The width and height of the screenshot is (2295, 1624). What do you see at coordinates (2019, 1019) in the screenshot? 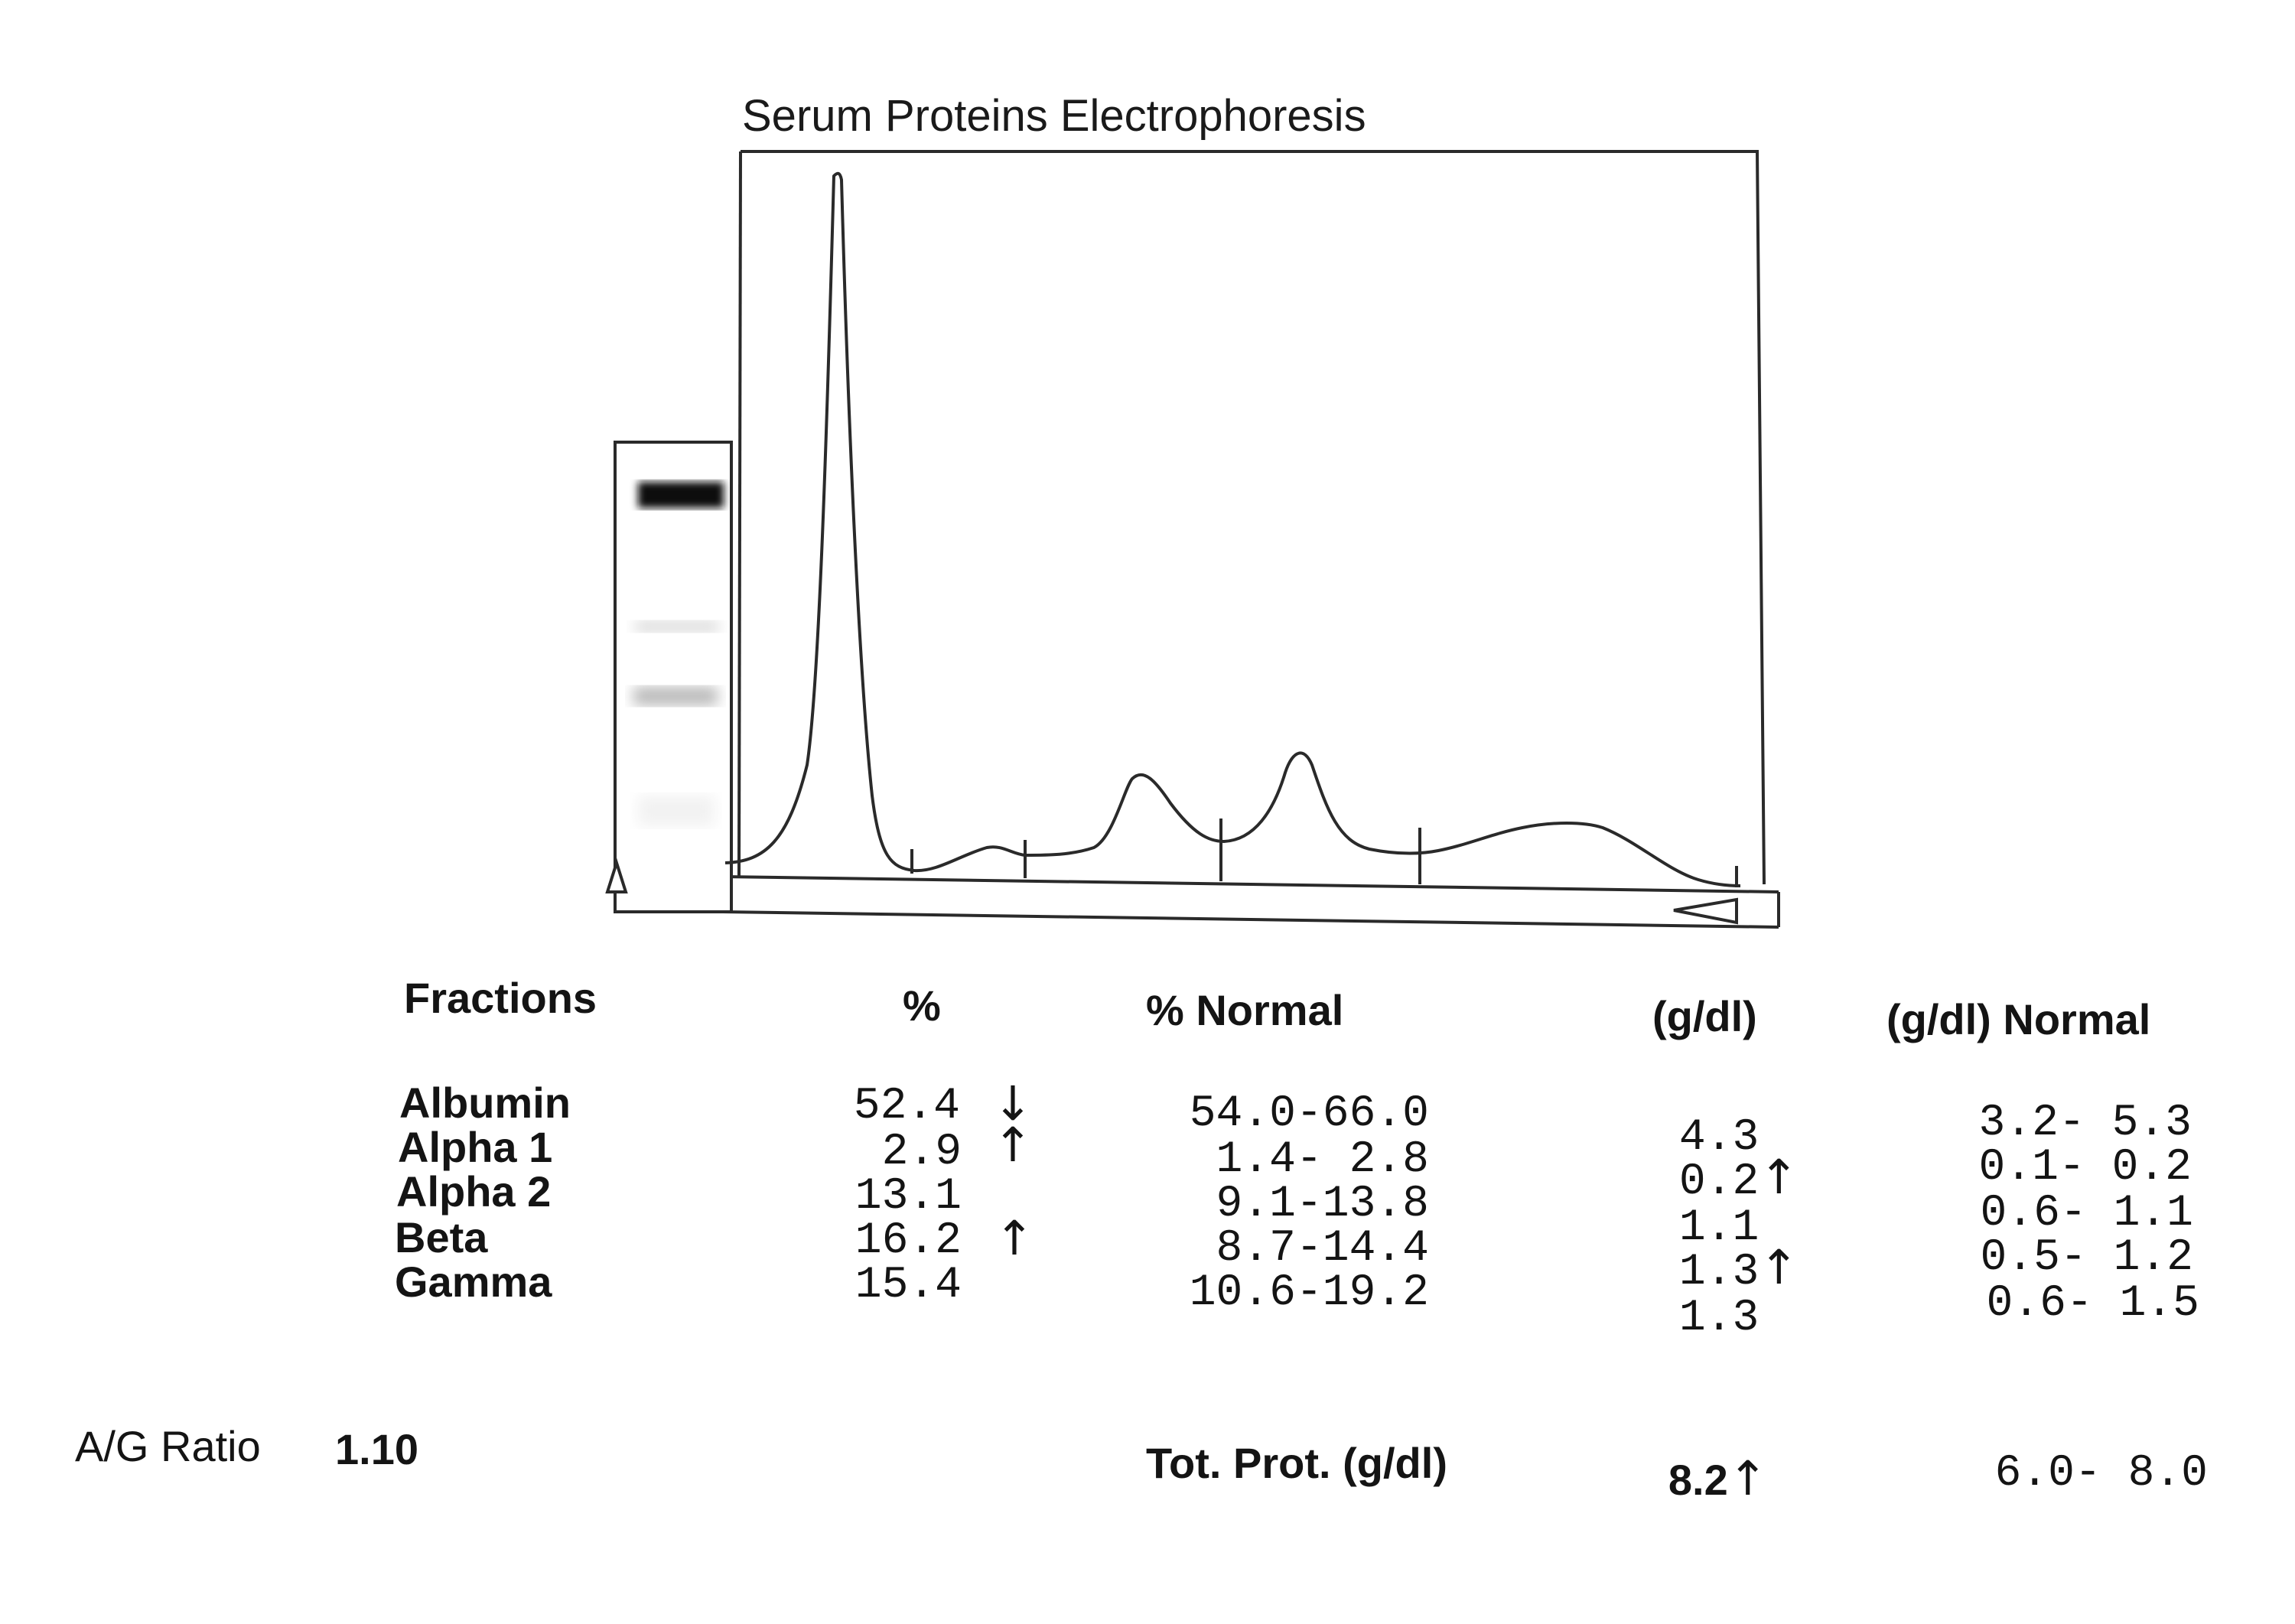
I see `header-gdl-normal: (g/dl) Normal` at bounding box center [2019, 1019].